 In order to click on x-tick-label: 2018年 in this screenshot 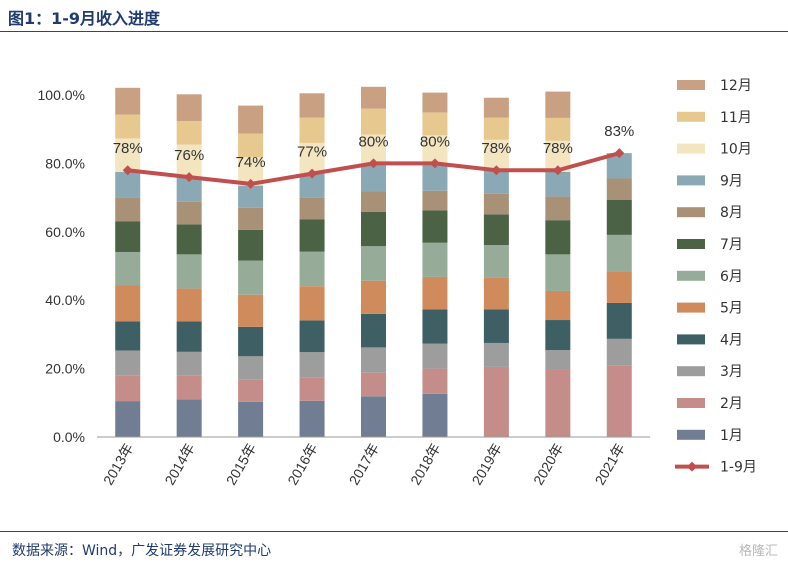, I will do `click(425, 464)`.